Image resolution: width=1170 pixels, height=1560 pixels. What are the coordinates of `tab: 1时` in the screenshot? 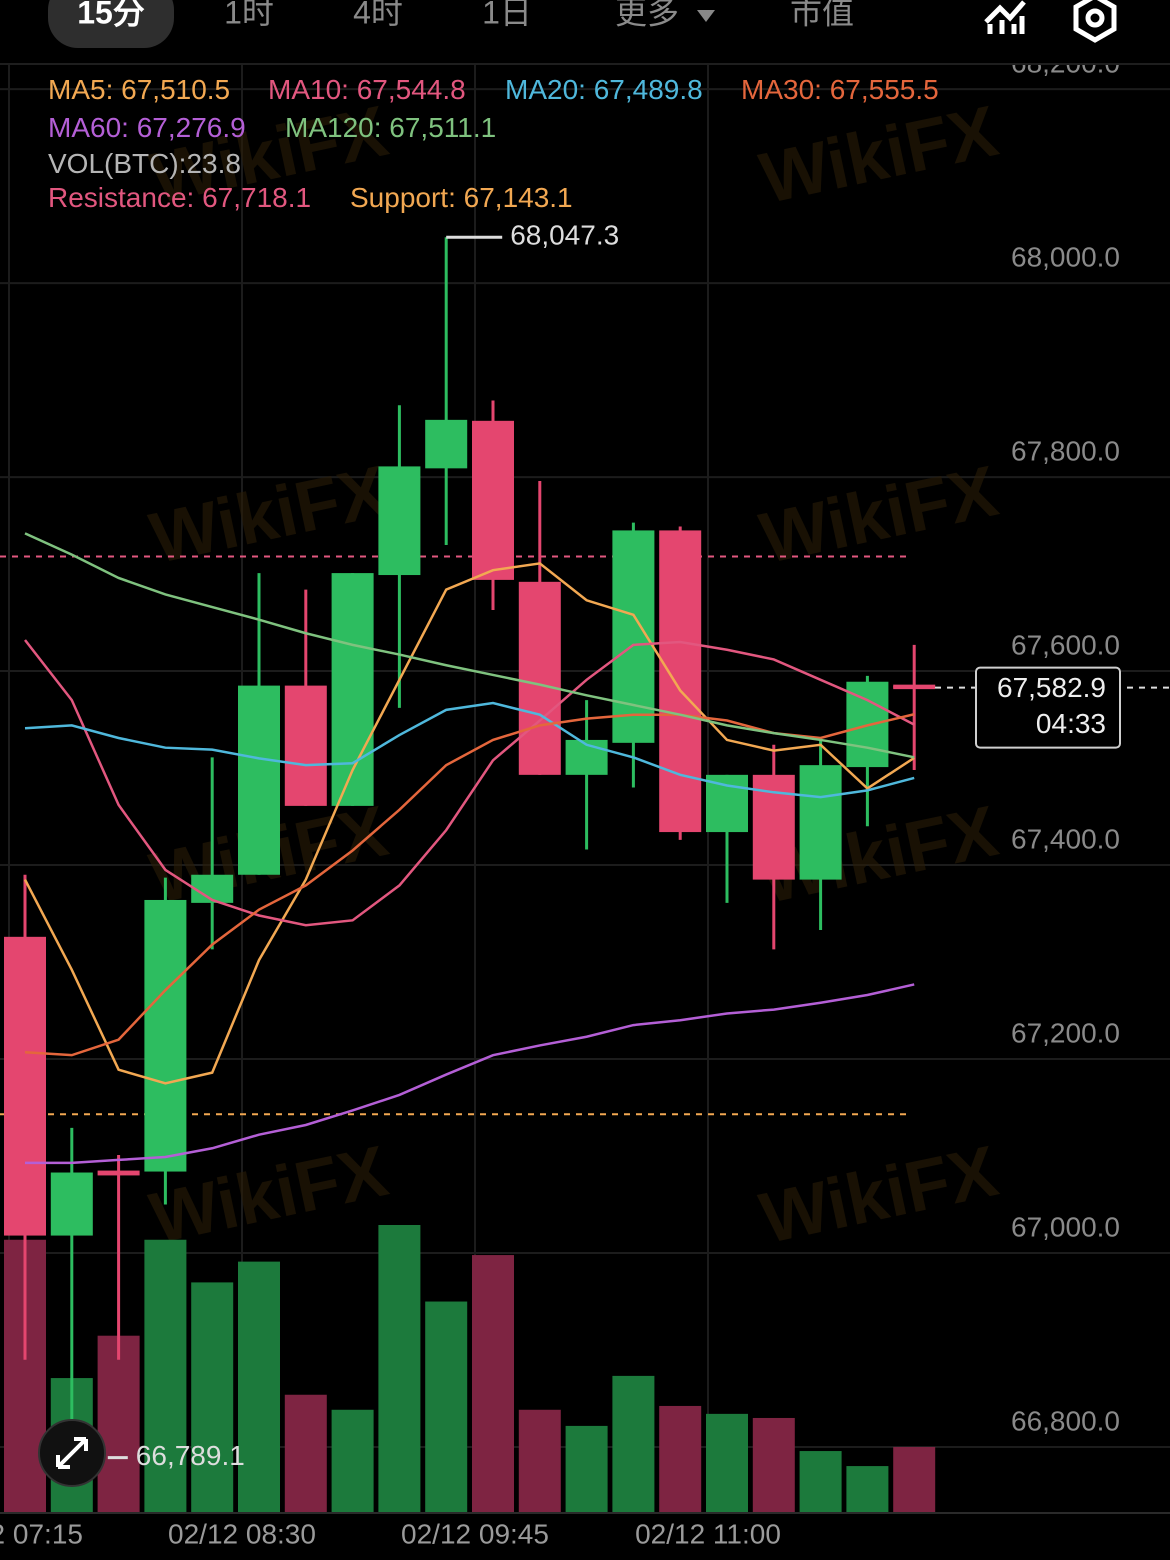 It's located at (249, 15).